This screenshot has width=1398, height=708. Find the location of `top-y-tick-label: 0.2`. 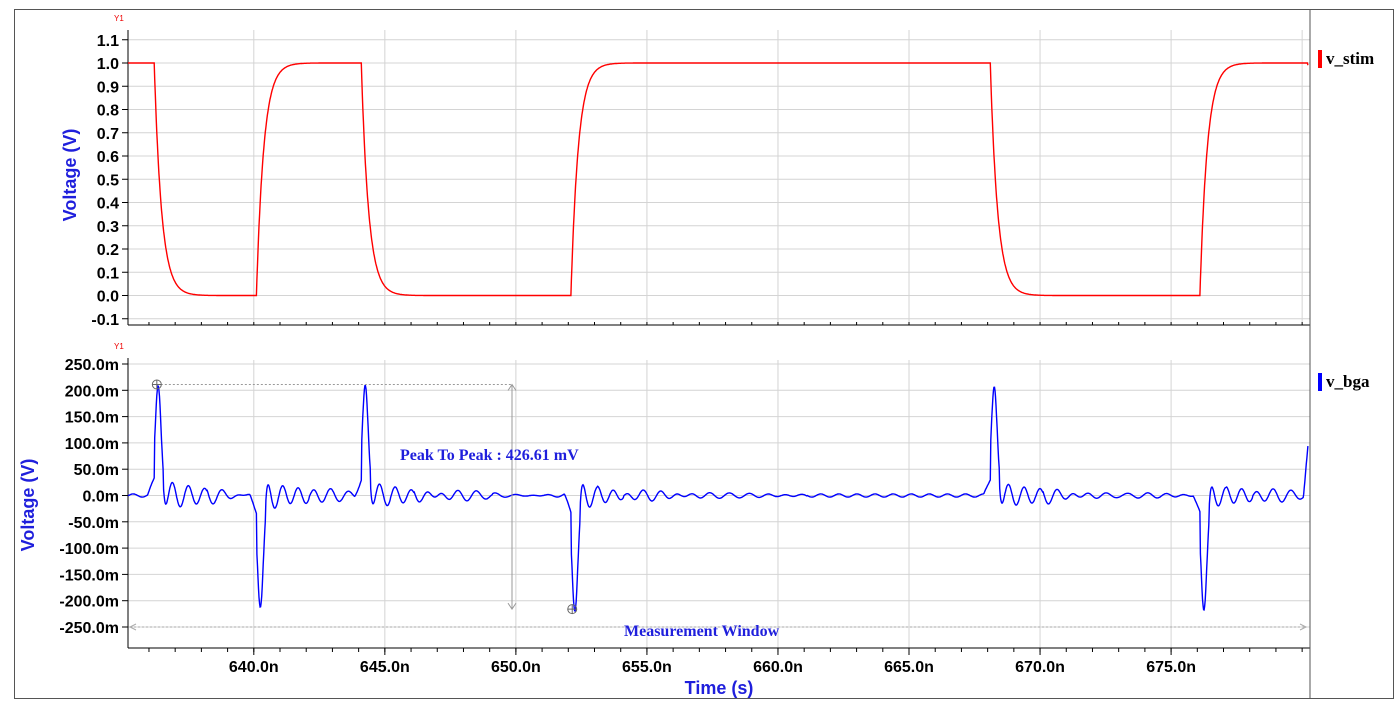

top-y-tick-label: 0.2 is located at coordinates (108, 250).